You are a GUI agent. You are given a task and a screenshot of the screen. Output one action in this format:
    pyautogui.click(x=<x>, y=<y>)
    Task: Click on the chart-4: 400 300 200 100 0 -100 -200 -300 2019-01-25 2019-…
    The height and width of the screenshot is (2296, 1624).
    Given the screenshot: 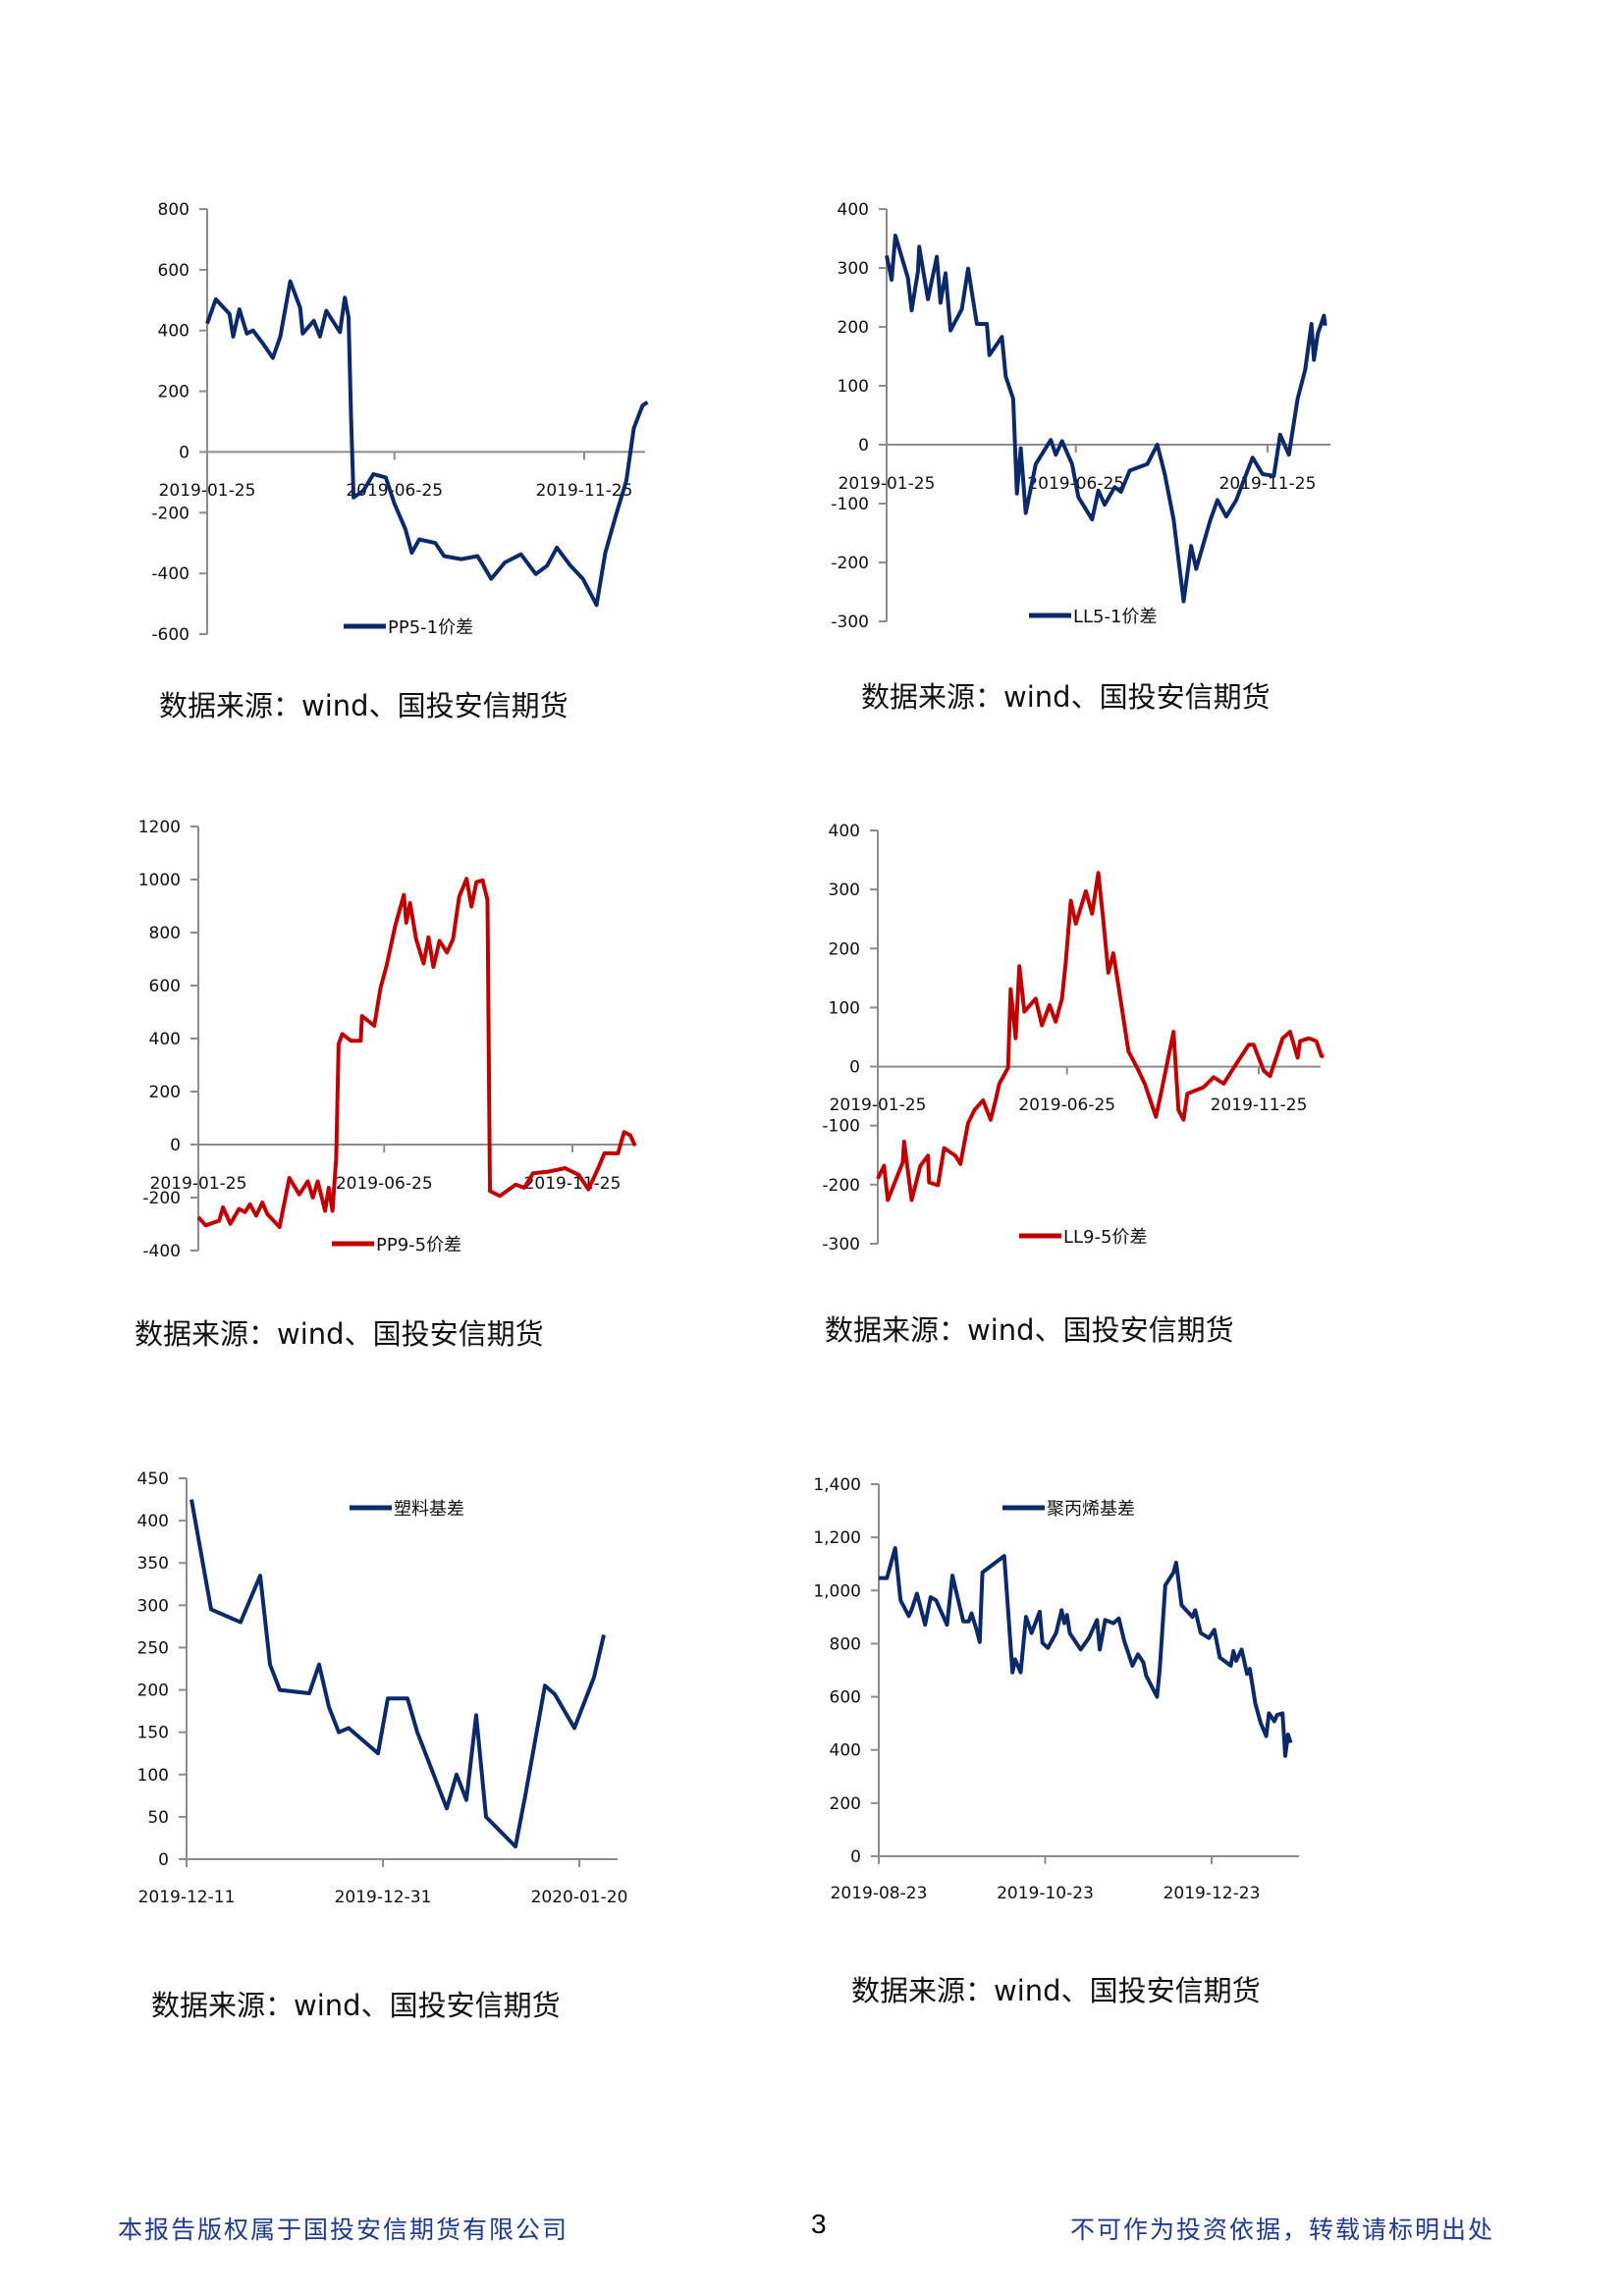 What is the action you would take?
    pyautogui.click(x=1073, y=1039)
    